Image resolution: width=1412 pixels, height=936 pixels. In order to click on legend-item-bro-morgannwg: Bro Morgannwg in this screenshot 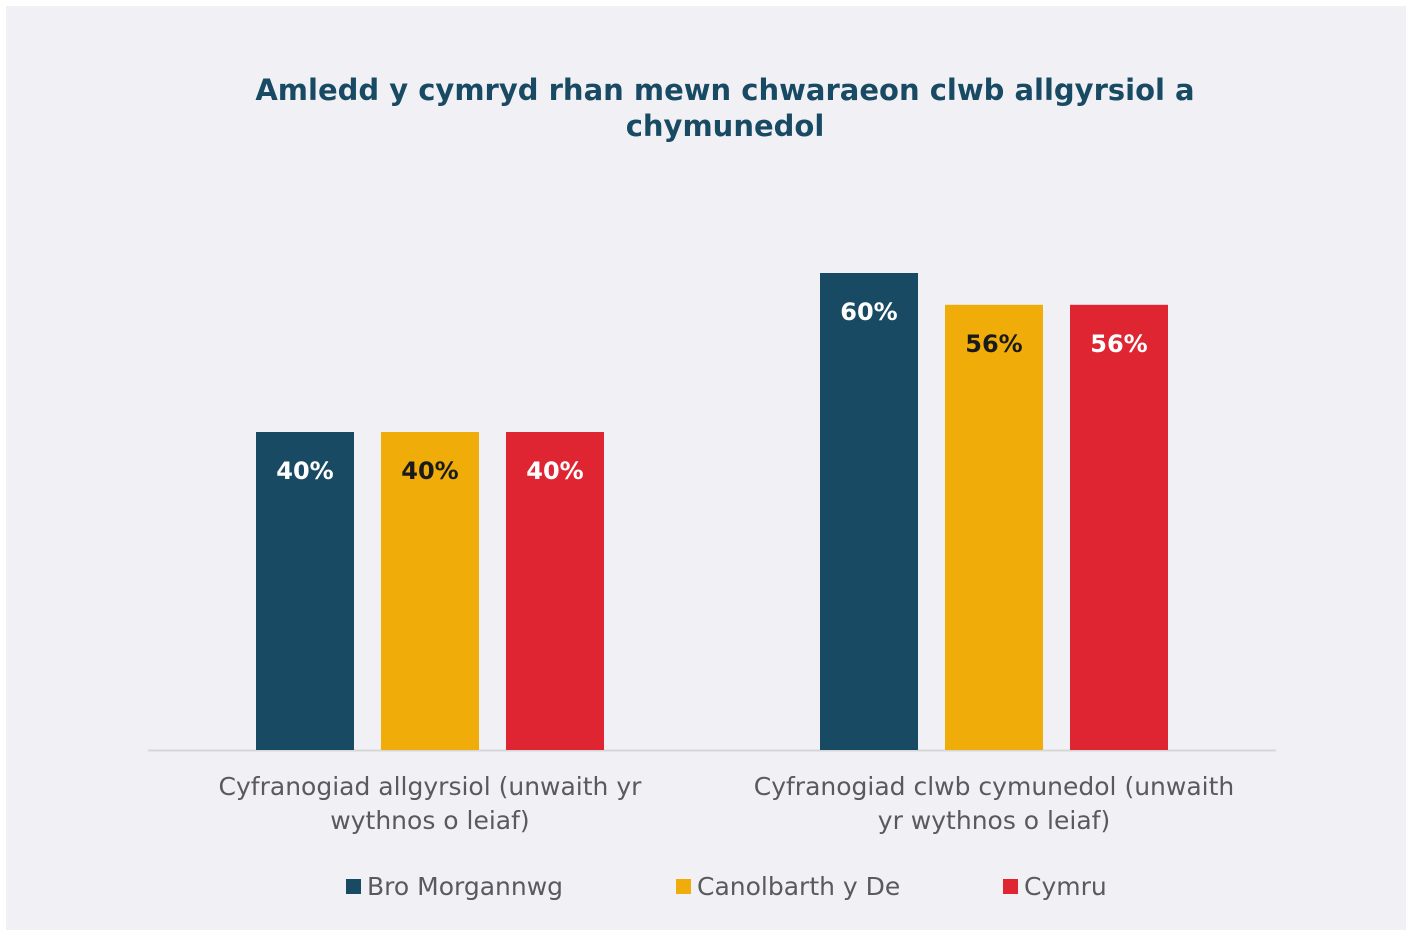, I will do `click(454, 886)`.